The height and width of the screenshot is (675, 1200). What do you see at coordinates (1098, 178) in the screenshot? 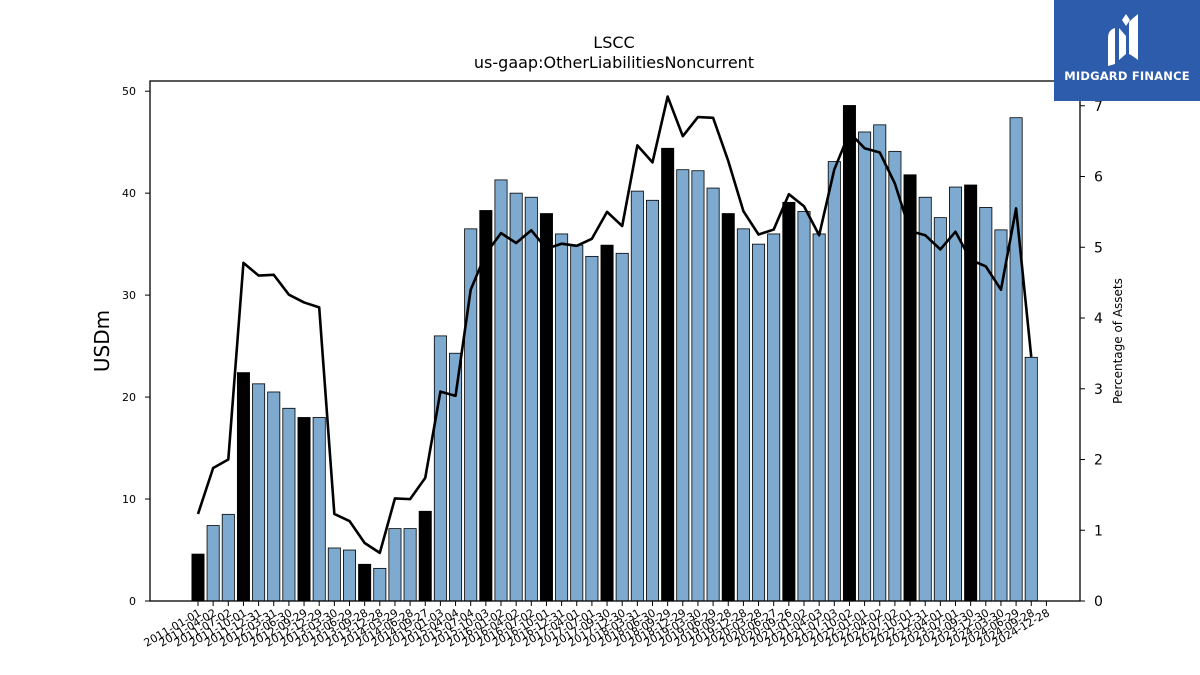
I see `y2-tick-label: 6` at bounding box center [1098, 178].